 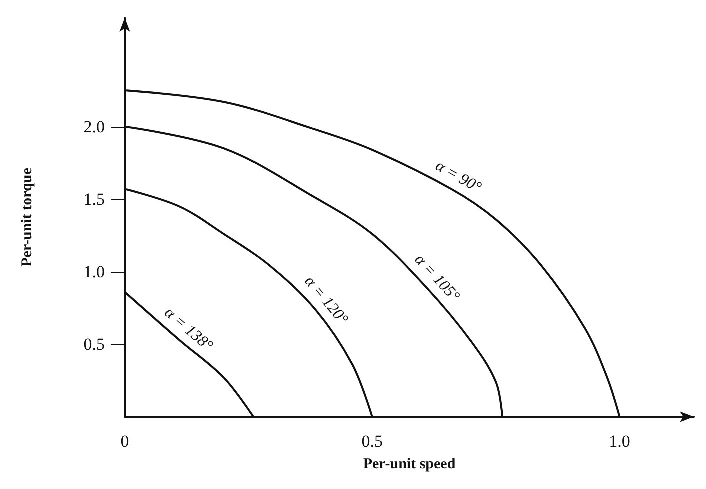 What do you see at coordinates (326, 301) in the screenshot?
I see `annotation: α = 120°` at bounding box center [326, 301].